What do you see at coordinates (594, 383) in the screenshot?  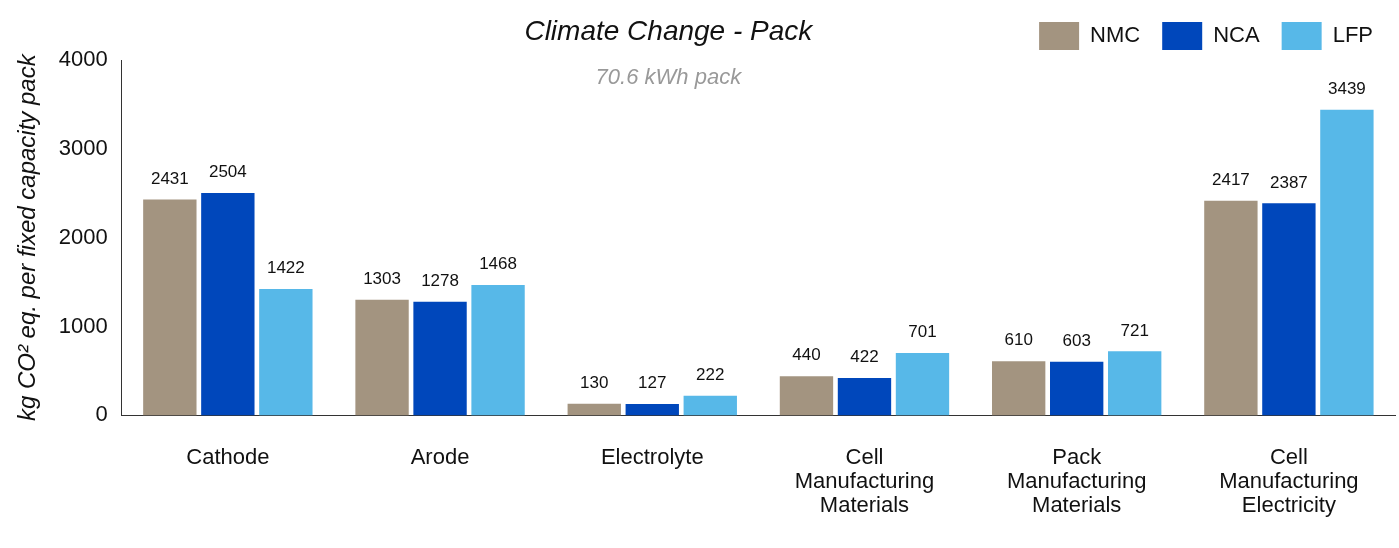 I see `data-label: 130` at bounding box center [594, 383].